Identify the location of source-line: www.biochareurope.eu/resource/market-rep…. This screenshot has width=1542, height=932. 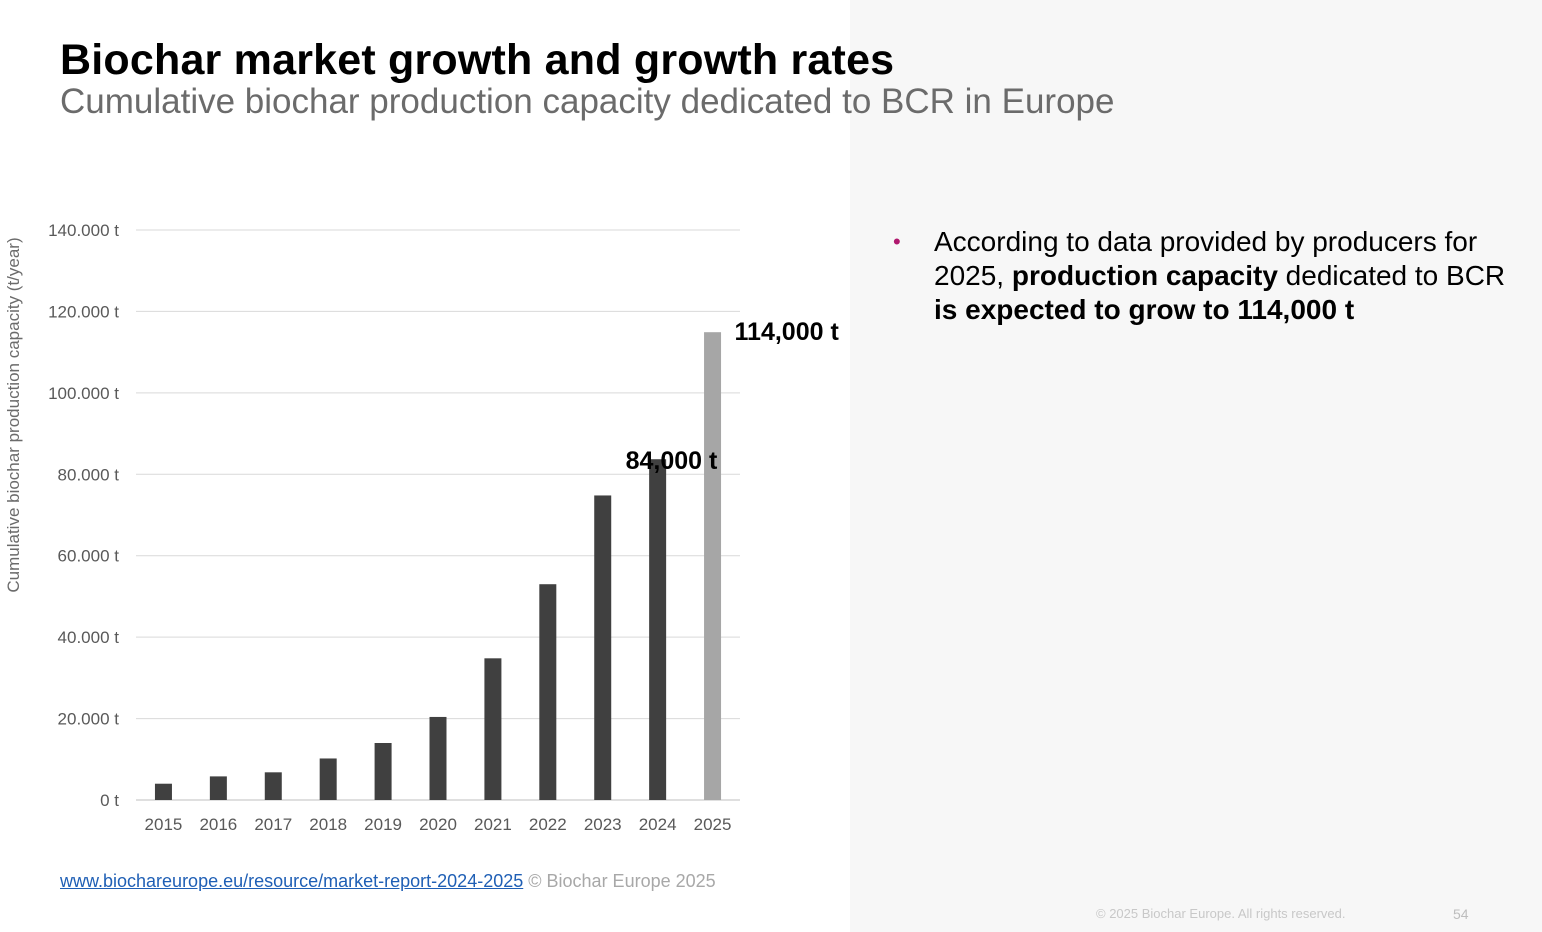
(388, 881).